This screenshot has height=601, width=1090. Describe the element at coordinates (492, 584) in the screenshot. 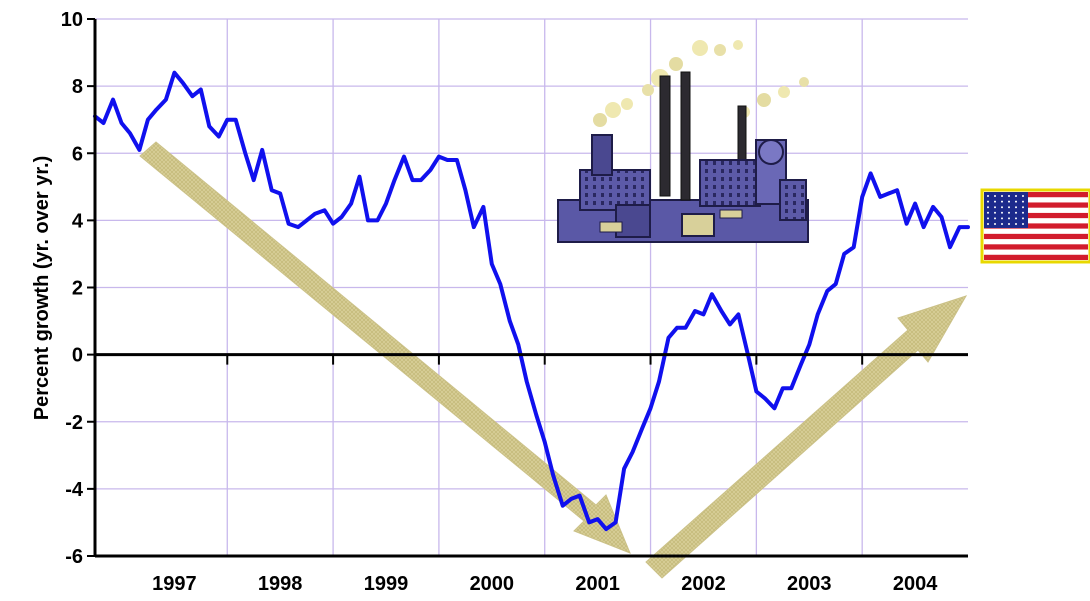

I see `x-tick-label: 2000` at that location.